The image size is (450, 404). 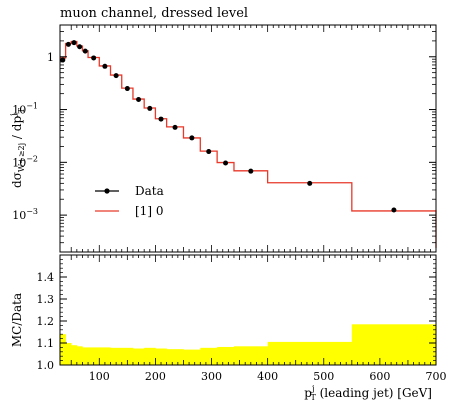 What do you see at coordinates (379, 376) in the screenshot?
I see `x-tick-label: 600` at bounding box center [379, 376].